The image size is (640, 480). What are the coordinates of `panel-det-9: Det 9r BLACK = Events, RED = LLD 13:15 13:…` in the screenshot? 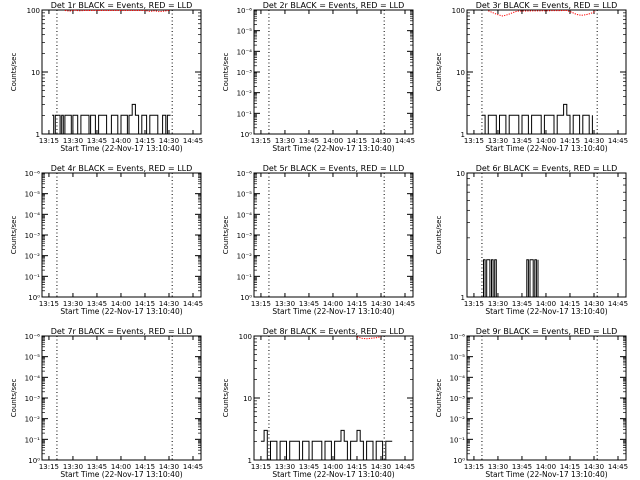 It's located at (531, 403).